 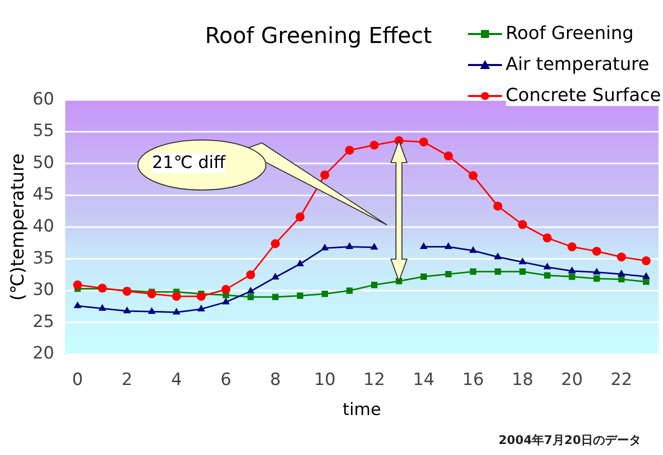 I want to click on y-tick-label: 40, so click(x=43, y=226).